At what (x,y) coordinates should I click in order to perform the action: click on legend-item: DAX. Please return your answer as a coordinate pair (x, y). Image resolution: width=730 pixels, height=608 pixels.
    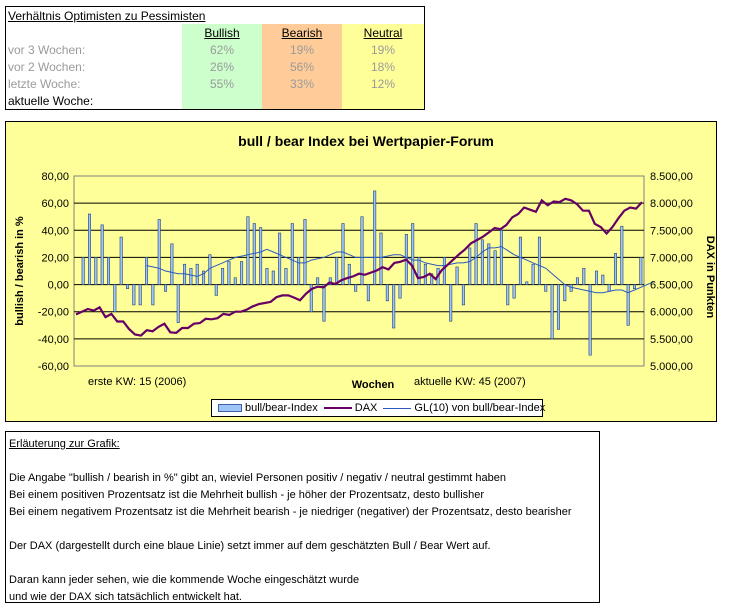
    Looking at the image, I should click on (350, 408).